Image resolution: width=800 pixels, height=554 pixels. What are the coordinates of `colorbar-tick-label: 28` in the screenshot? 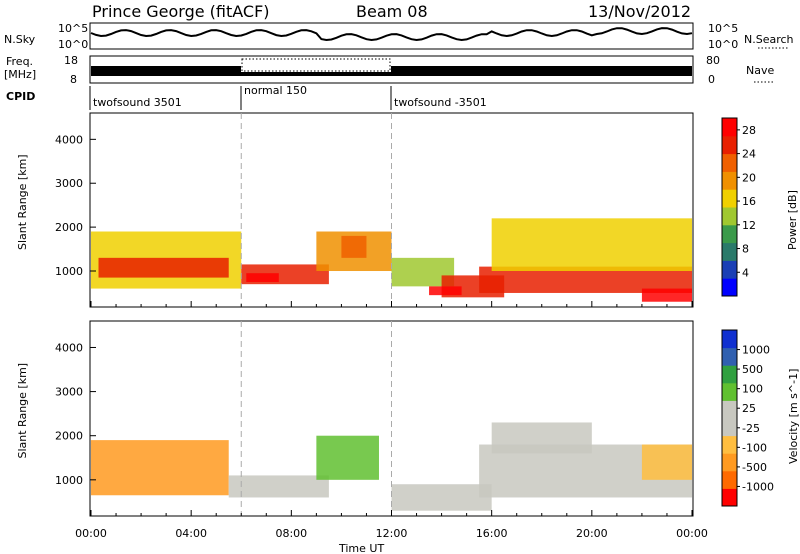 It's located at (749, 130).